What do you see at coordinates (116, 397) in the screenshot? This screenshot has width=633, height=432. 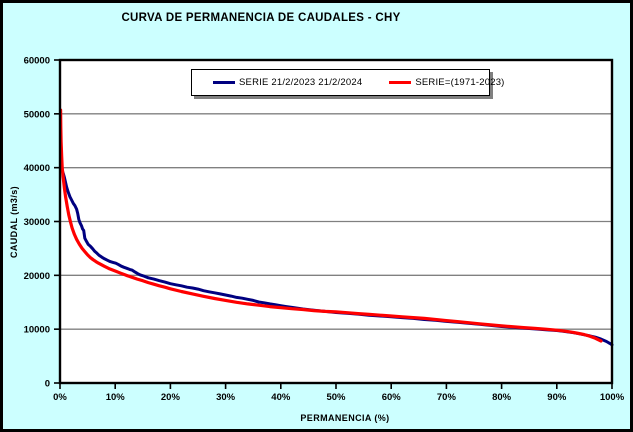 I see `x-tick-label-10: 10%` at bounding box center [116, 397].